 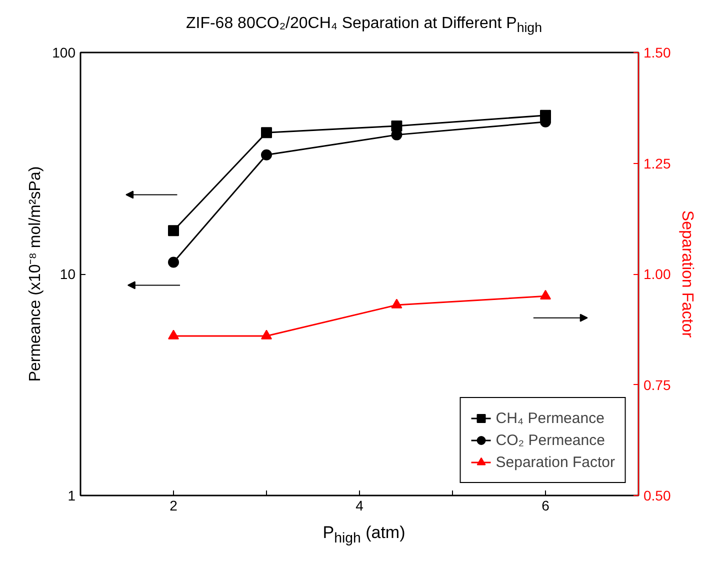 What do you see at coordinates (364, 26) in the screenshot?
I see `chart-title: ZIF-68 80CO₂/20CH₄ Separation at Different P$_{high}$` at bounding box center [364, 26].